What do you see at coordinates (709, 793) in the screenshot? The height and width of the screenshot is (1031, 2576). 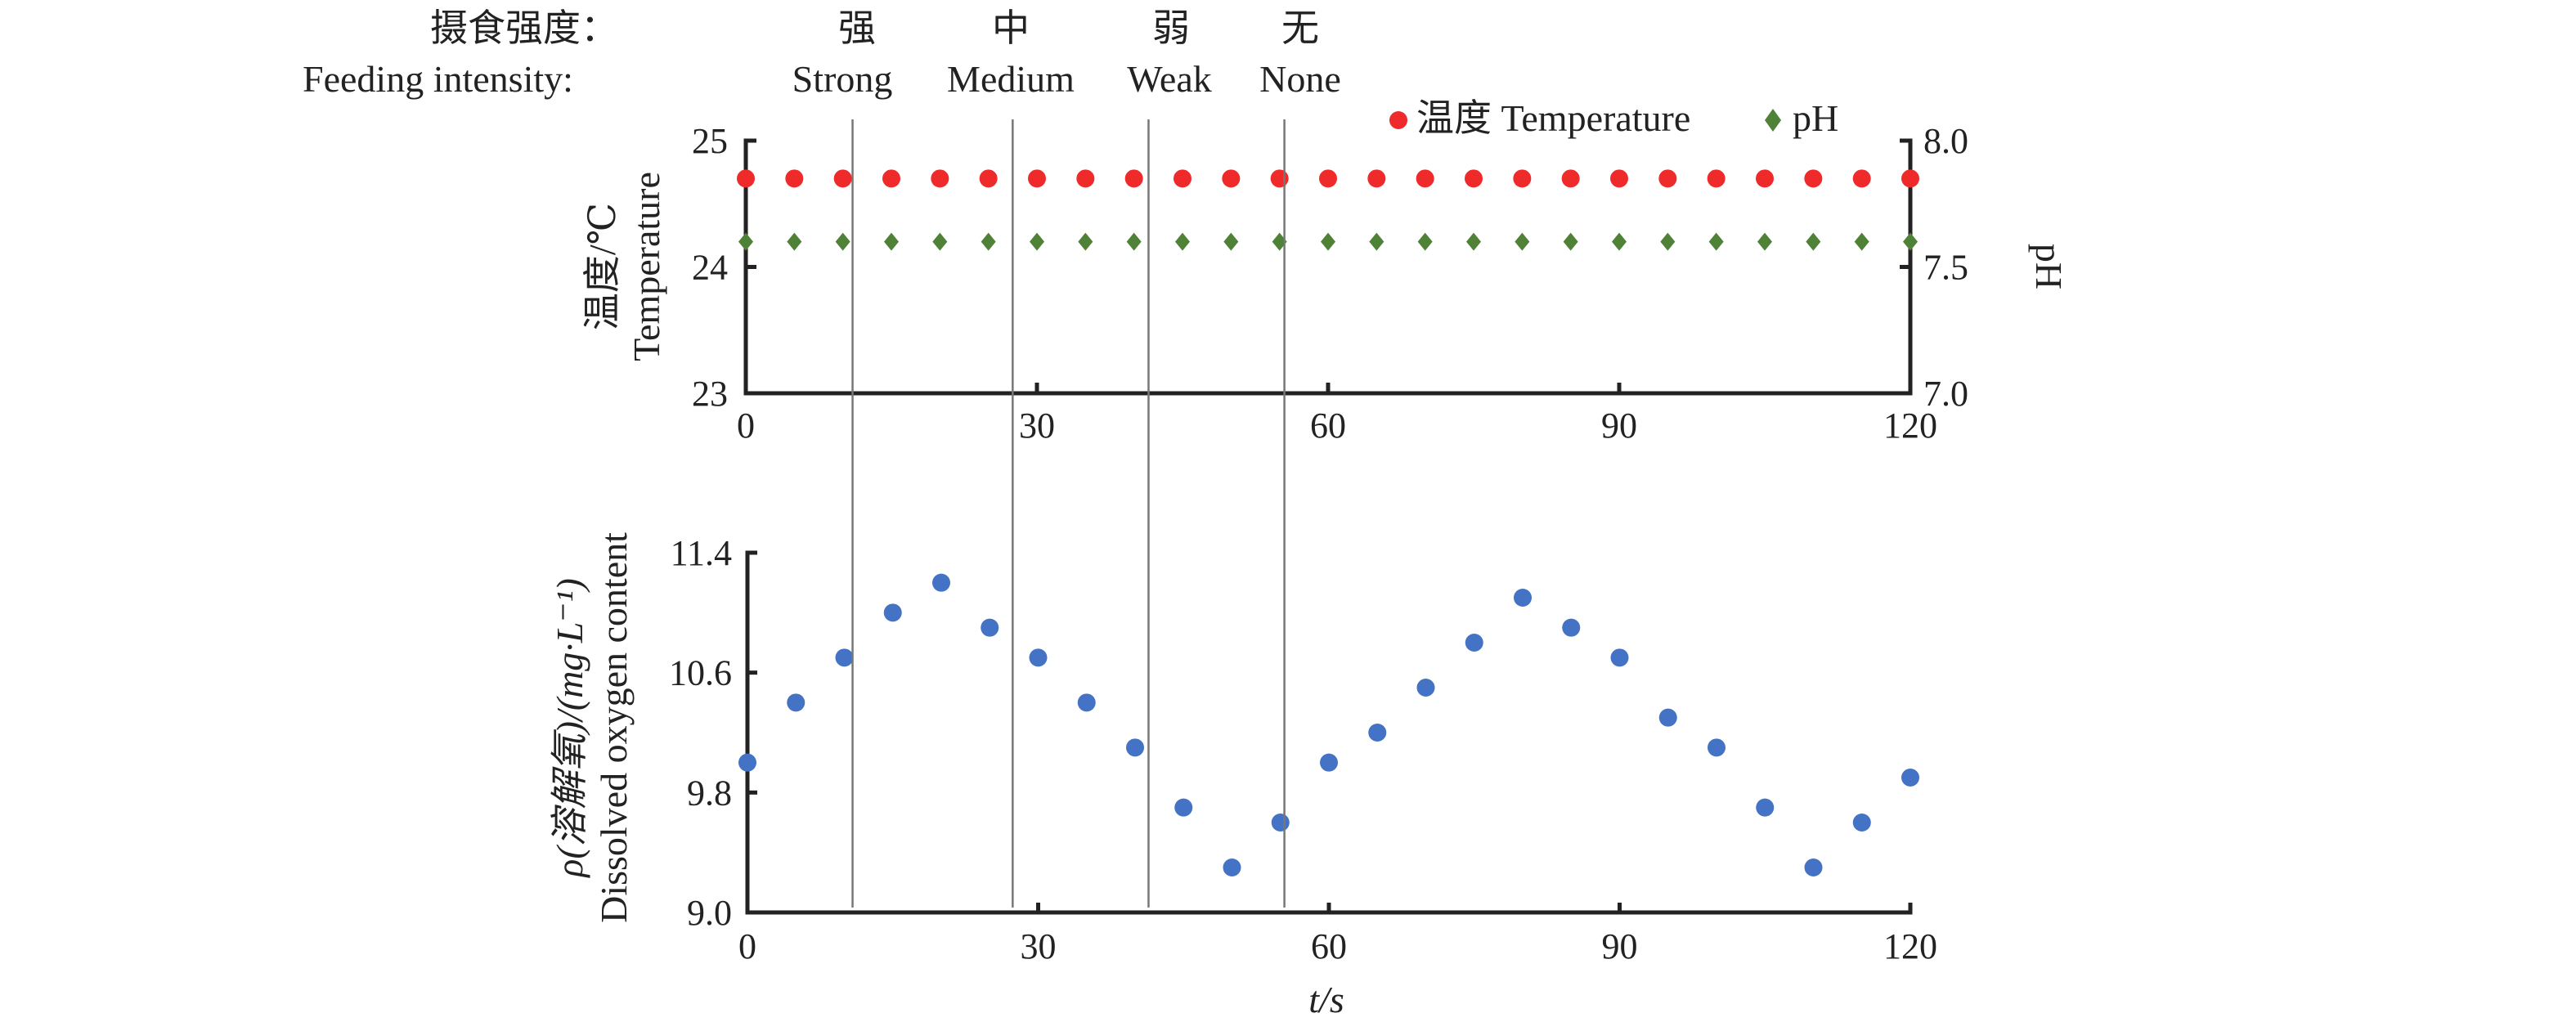 I see `y-tick-label: 9.8` at bounding box center [709, 793].